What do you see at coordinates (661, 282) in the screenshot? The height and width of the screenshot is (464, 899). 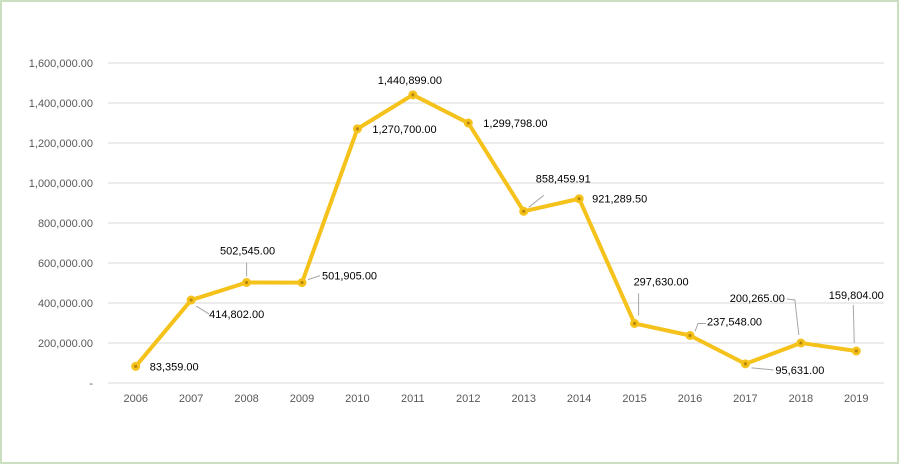 I see `data-label: 297,630.00` at bounding box center [661, 282].